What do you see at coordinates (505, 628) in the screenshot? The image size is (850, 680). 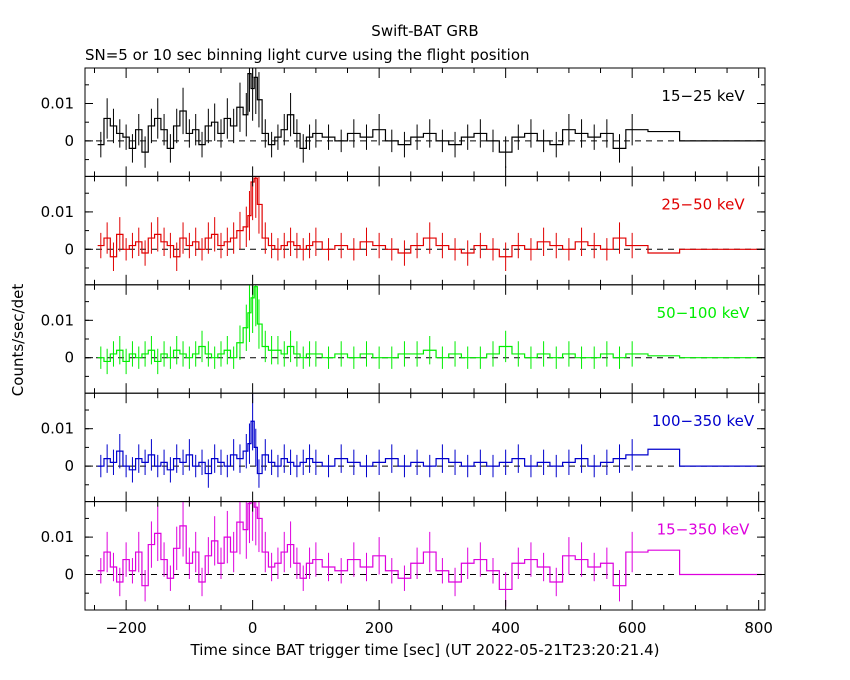 I see `x-tick-label: 400` at bounding box center [505, 628].